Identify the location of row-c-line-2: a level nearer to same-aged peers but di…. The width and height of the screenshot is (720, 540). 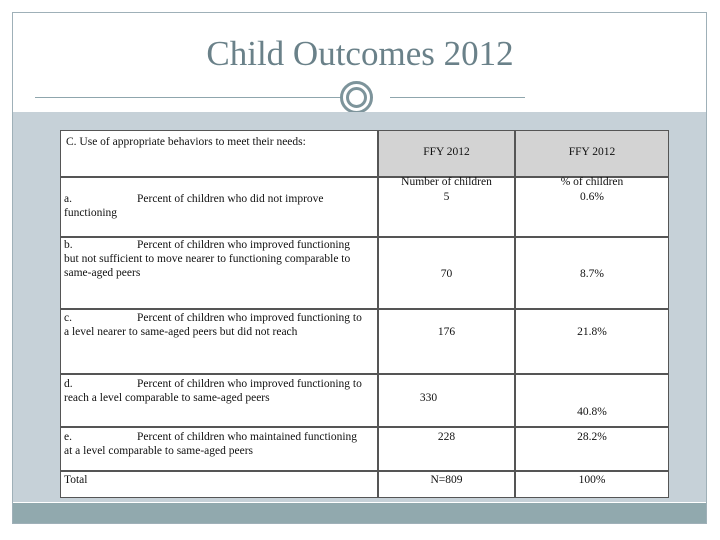
(181, 332).